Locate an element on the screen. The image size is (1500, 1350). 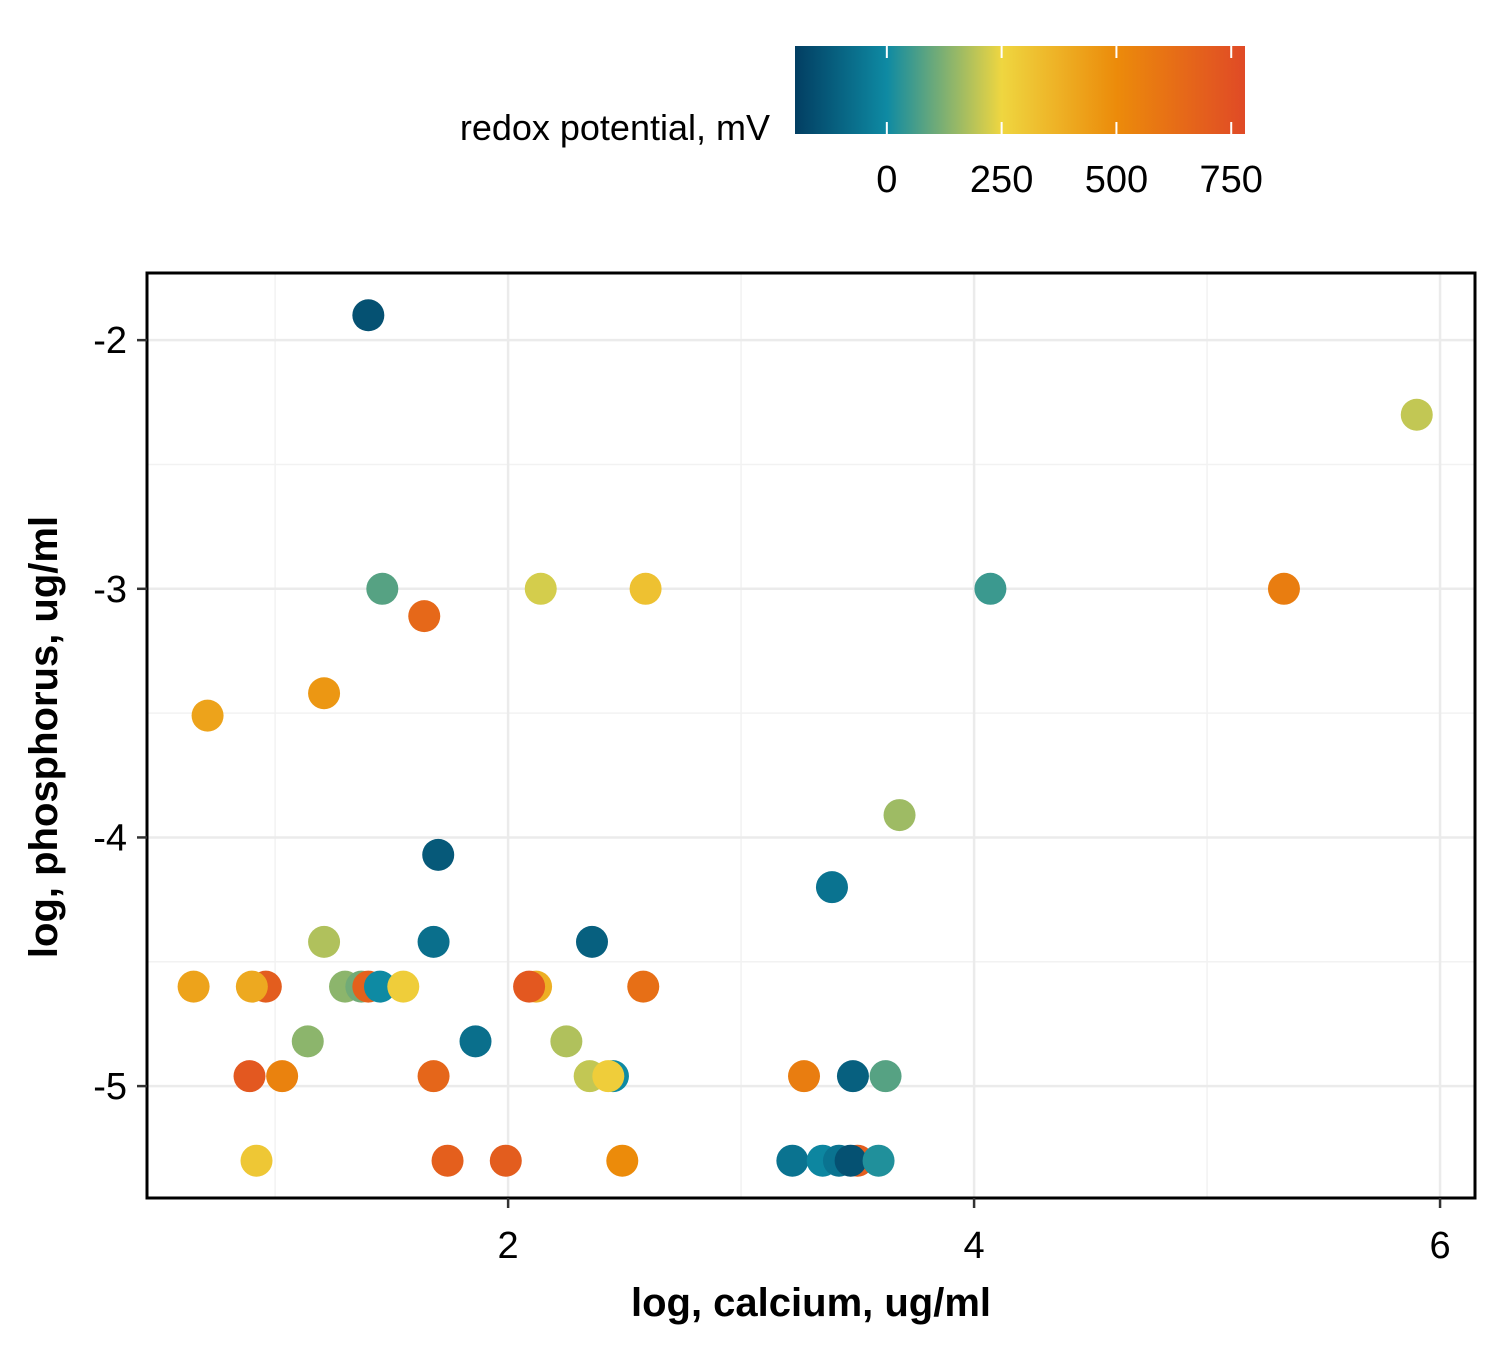
colorbar-tick-label: 750 is located at coordinates (1231, 180).